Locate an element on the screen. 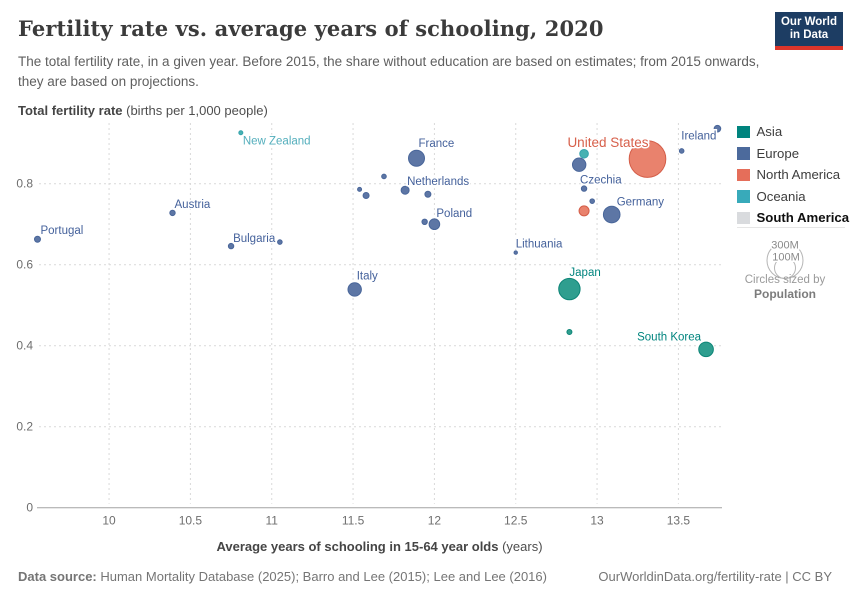  y-tick-label: 0 is located at coordinates (29, 508).